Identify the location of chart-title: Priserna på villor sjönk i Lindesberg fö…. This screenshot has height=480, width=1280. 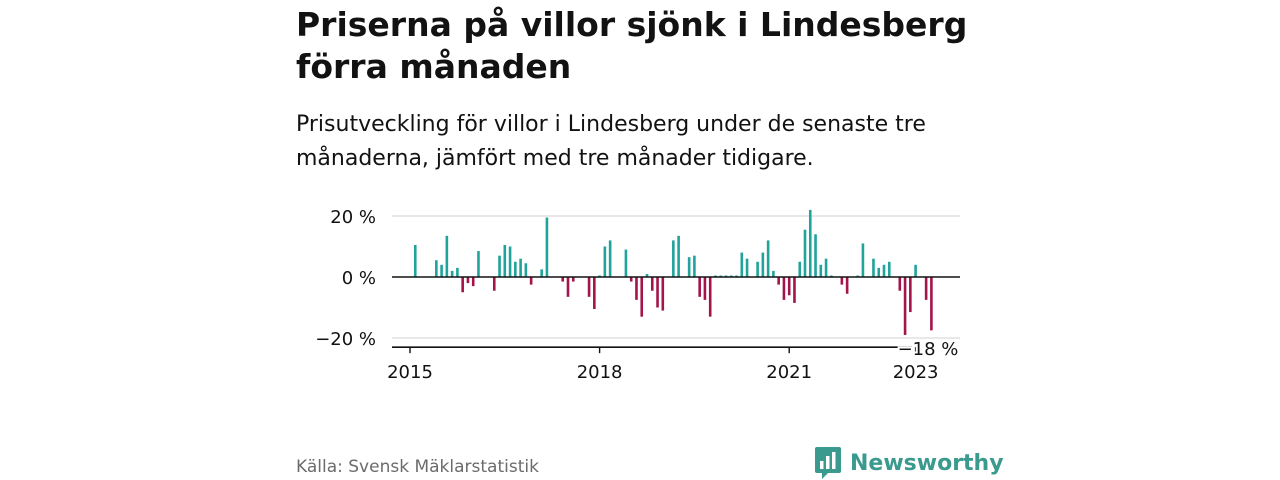
(632, 45).